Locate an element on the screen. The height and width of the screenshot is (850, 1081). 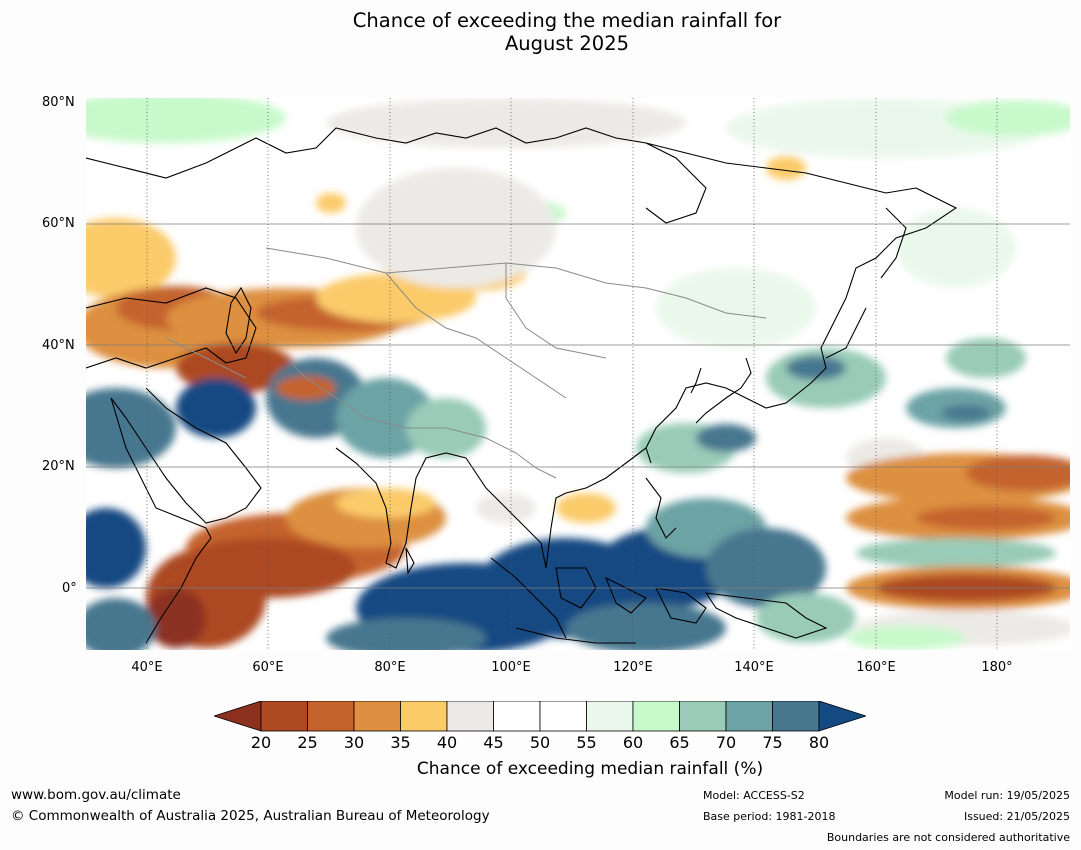
lon-label-60e: 60°E is located at coordinates (268, 667).